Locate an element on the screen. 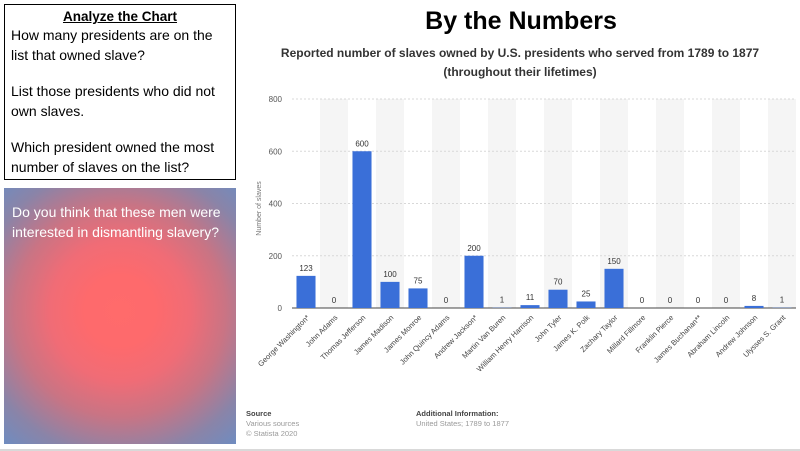 The width and height of the screenshot is (800, 451). data-label: 200 is located at coordinates (474, 248).